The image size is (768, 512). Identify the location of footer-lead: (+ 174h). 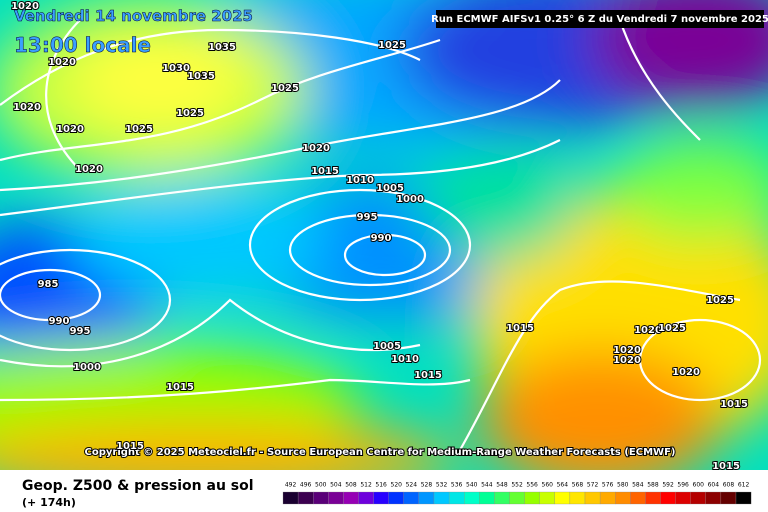
(49, 502).